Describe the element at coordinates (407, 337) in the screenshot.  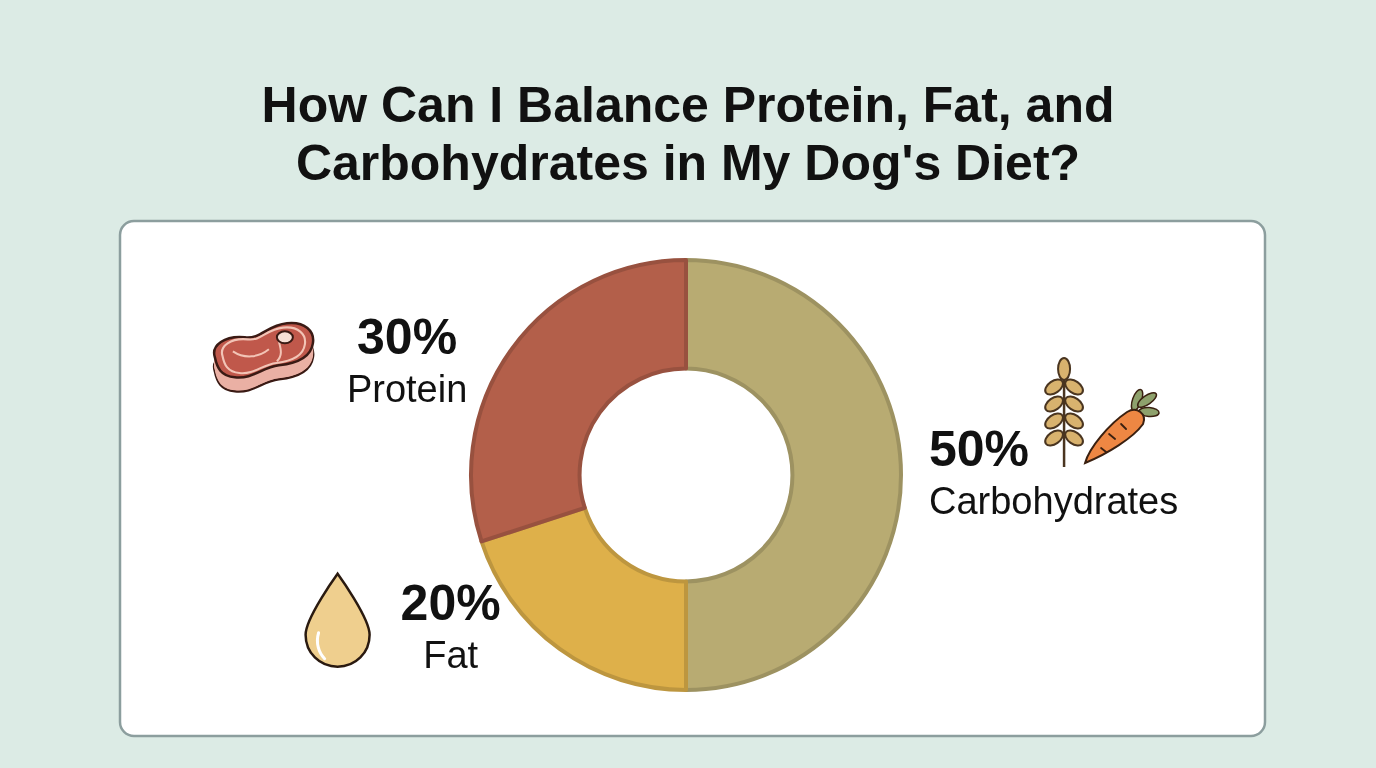
I see `data-label: 30%` at that location.